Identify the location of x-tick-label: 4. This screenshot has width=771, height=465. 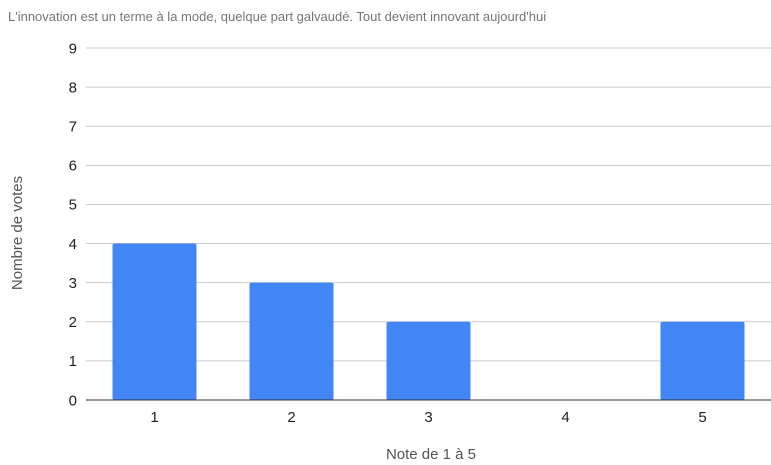
(565, 417).